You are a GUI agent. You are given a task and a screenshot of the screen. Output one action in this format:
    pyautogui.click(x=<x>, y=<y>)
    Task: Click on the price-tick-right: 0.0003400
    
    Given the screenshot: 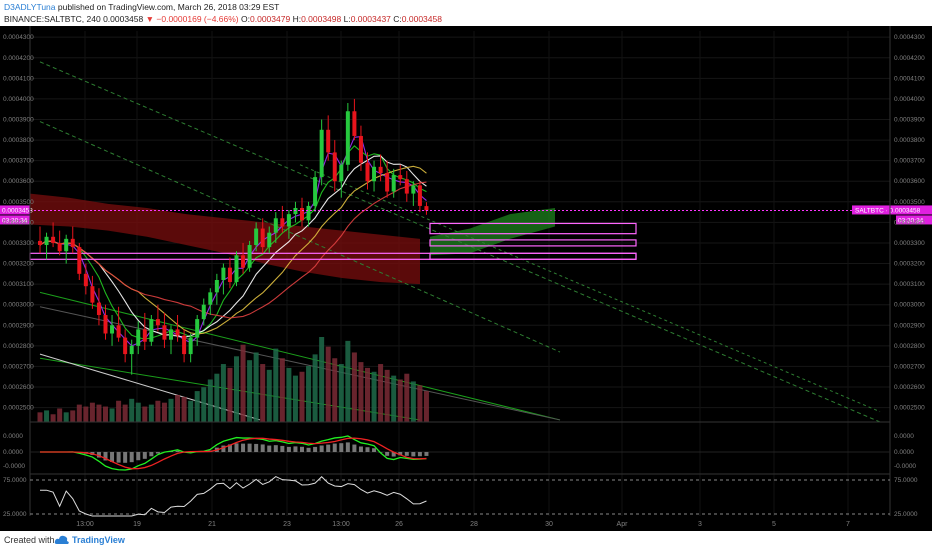 What is the action you would take?
    pyautogui.click(x=909, y=222)
    